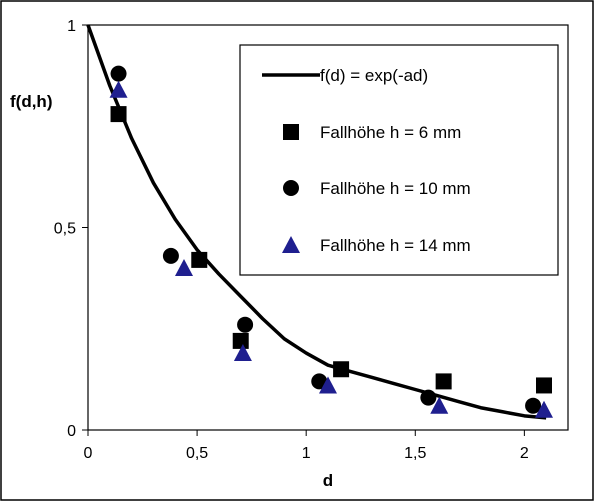 This screenshot has width=594, height=501. What do you see at coordinates (31, 101) in the screenshot?
I see `y-axis-title: f(d,h)` at bounding box center [31, 101].